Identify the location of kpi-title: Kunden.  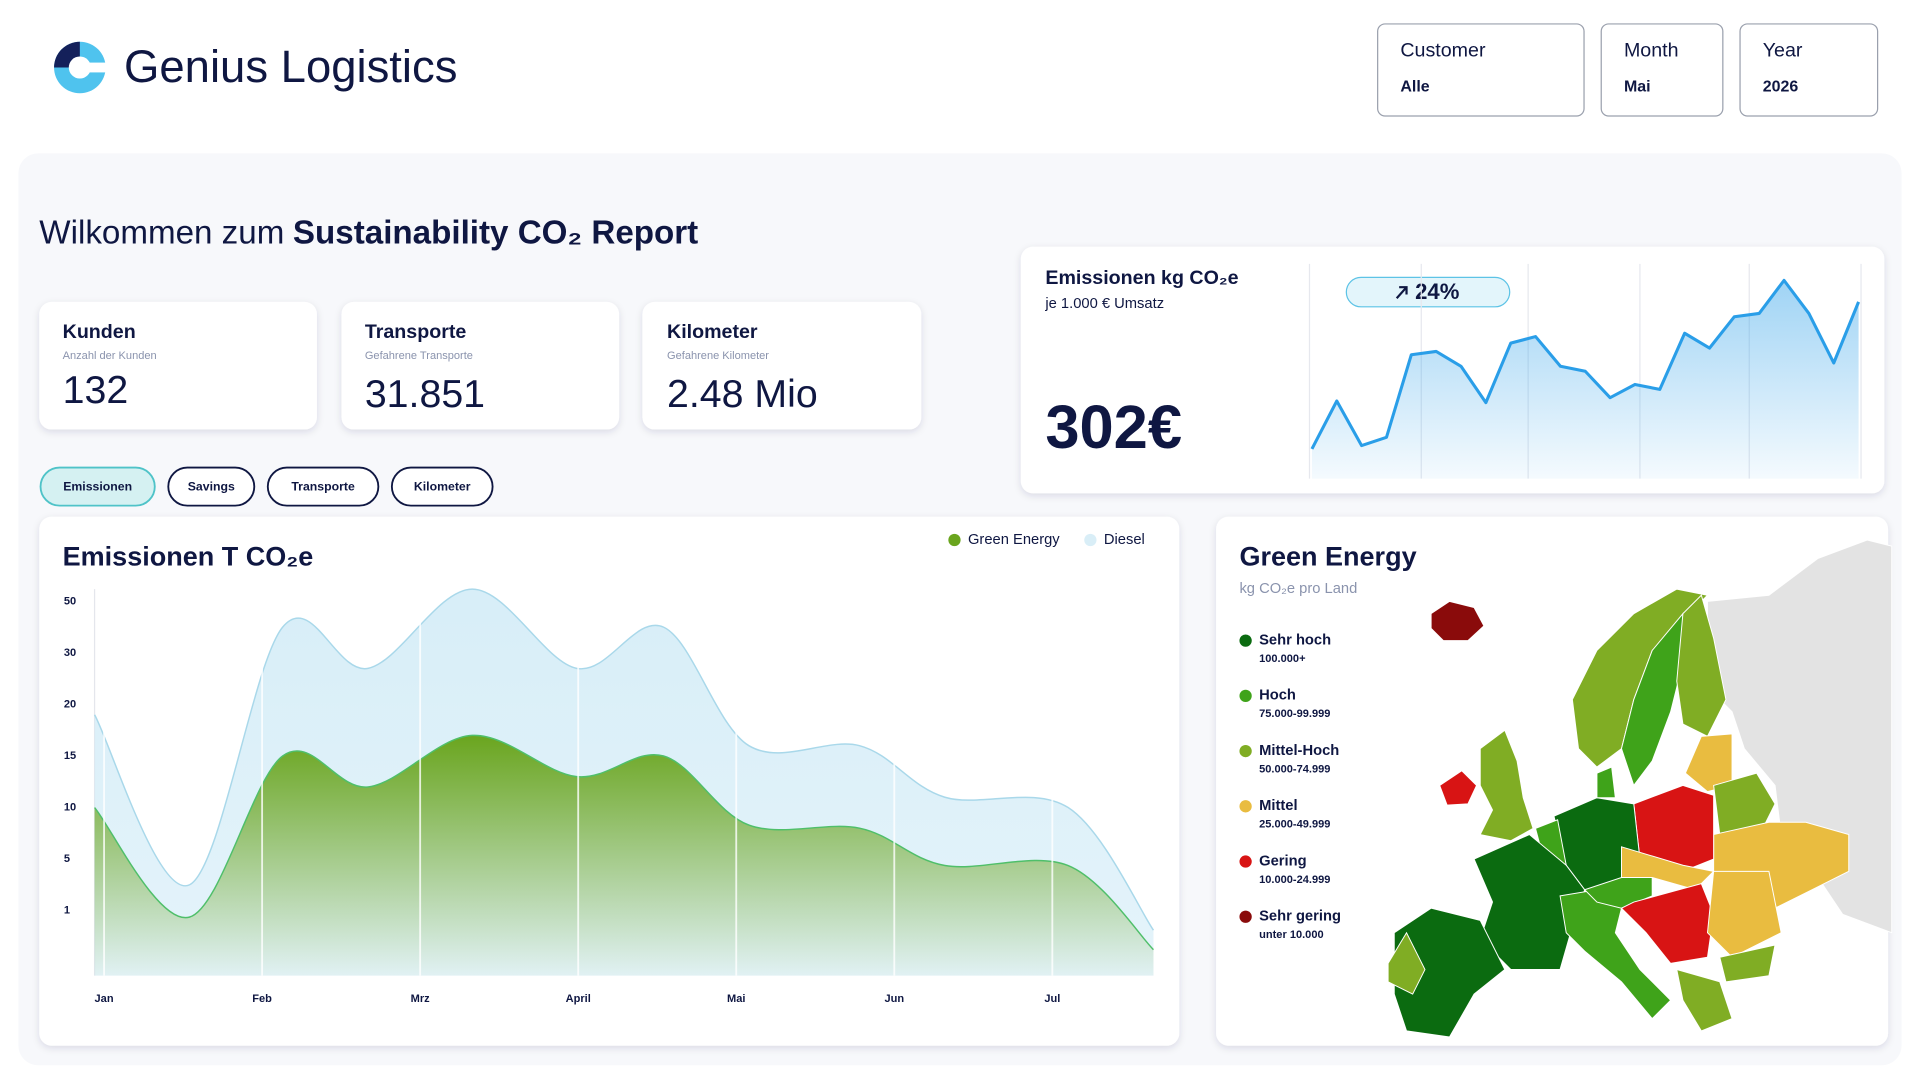
(99, 332).